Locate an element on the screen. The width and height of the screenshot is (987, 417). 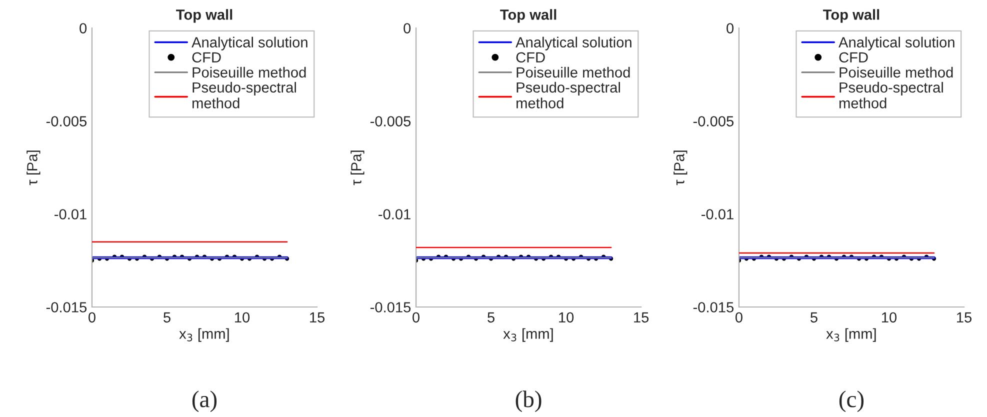
text: (c) is located at coordinates (851, 401).